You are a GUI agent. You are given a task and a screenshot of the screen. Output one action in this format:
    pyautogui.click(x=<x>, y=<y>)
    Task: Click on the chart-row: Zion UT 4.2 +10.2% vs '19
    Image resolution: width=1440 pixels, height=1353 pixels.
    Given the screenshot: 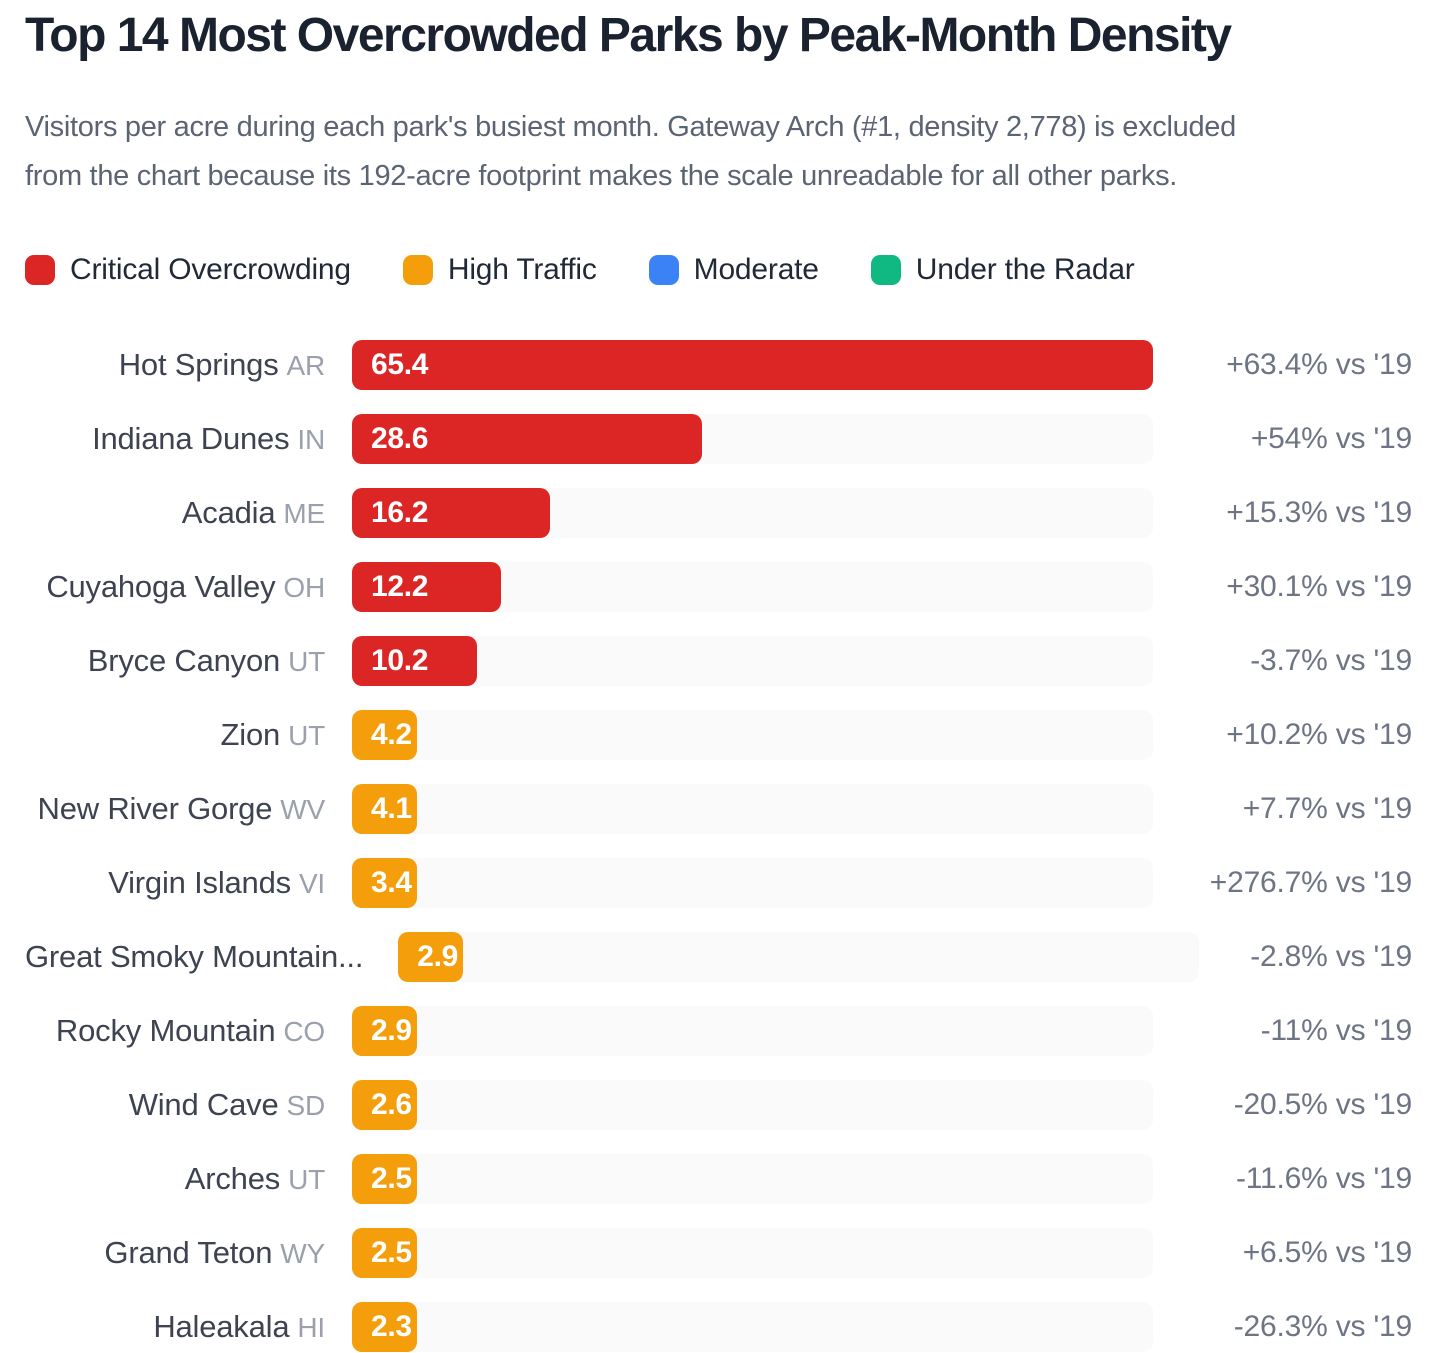 What is the action you would take?
    pyautogui.click(x=718, y=734)
    